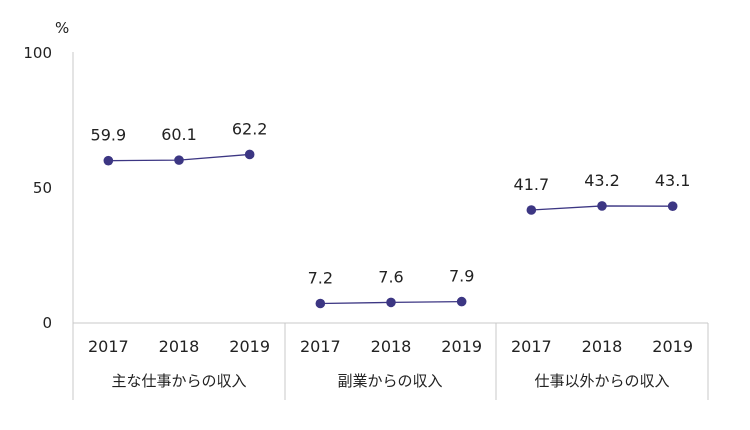 This screenshot has height=430, width=750. I want to click on data-label: 7.9, so click(461, 276).